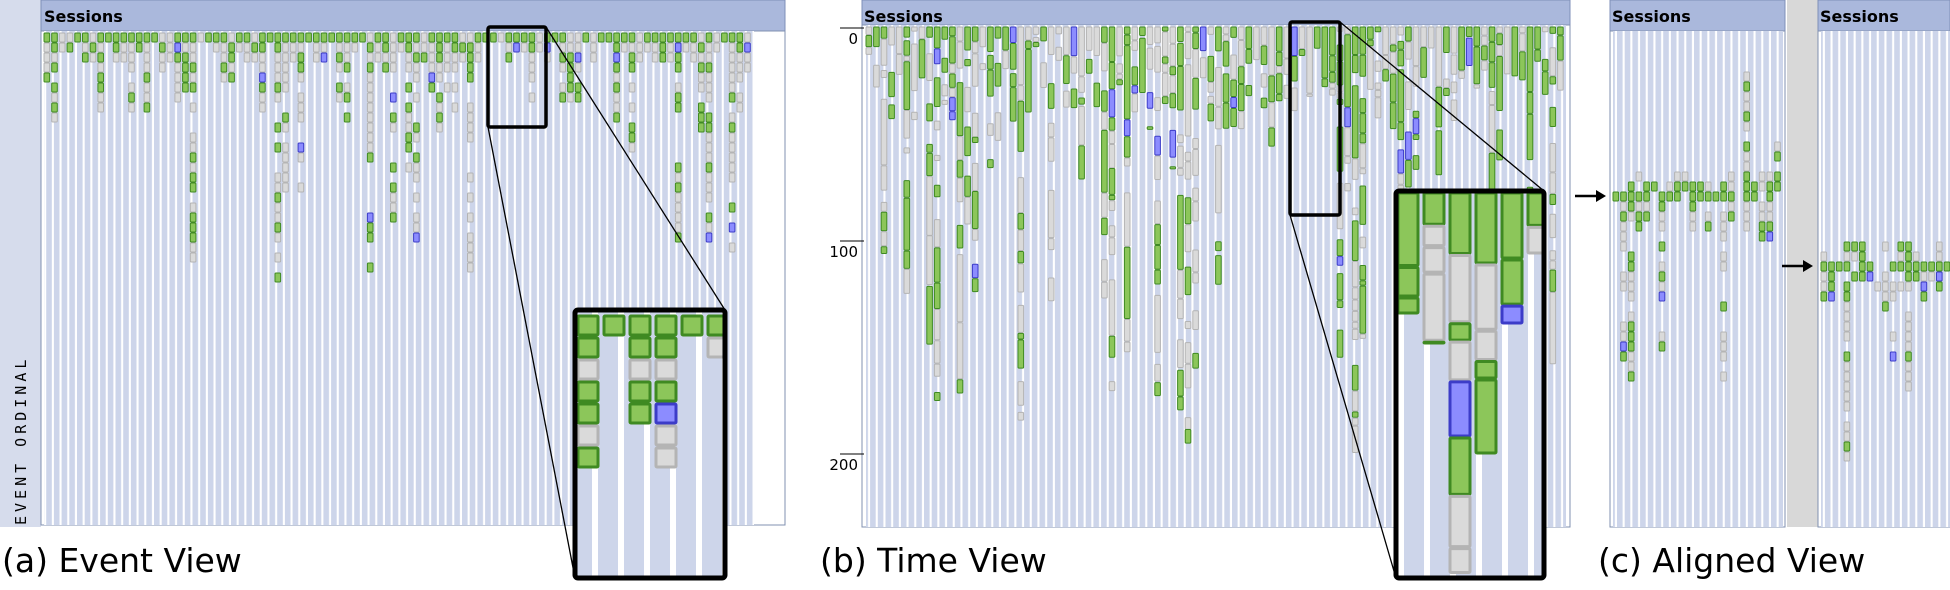 The width and height of the screenshot is (1950, 590). Describe the element at coordinates (1885, 351) in the screenshot. I see `aligned-cells` at that location.